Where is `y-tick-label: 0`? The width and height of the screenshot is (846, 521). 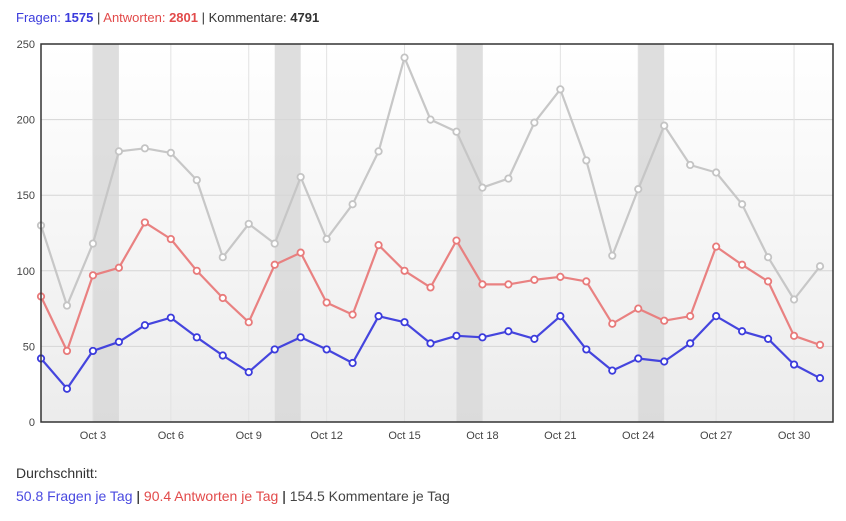 y-tick-label: 0 is located at coordinates (32, 423).